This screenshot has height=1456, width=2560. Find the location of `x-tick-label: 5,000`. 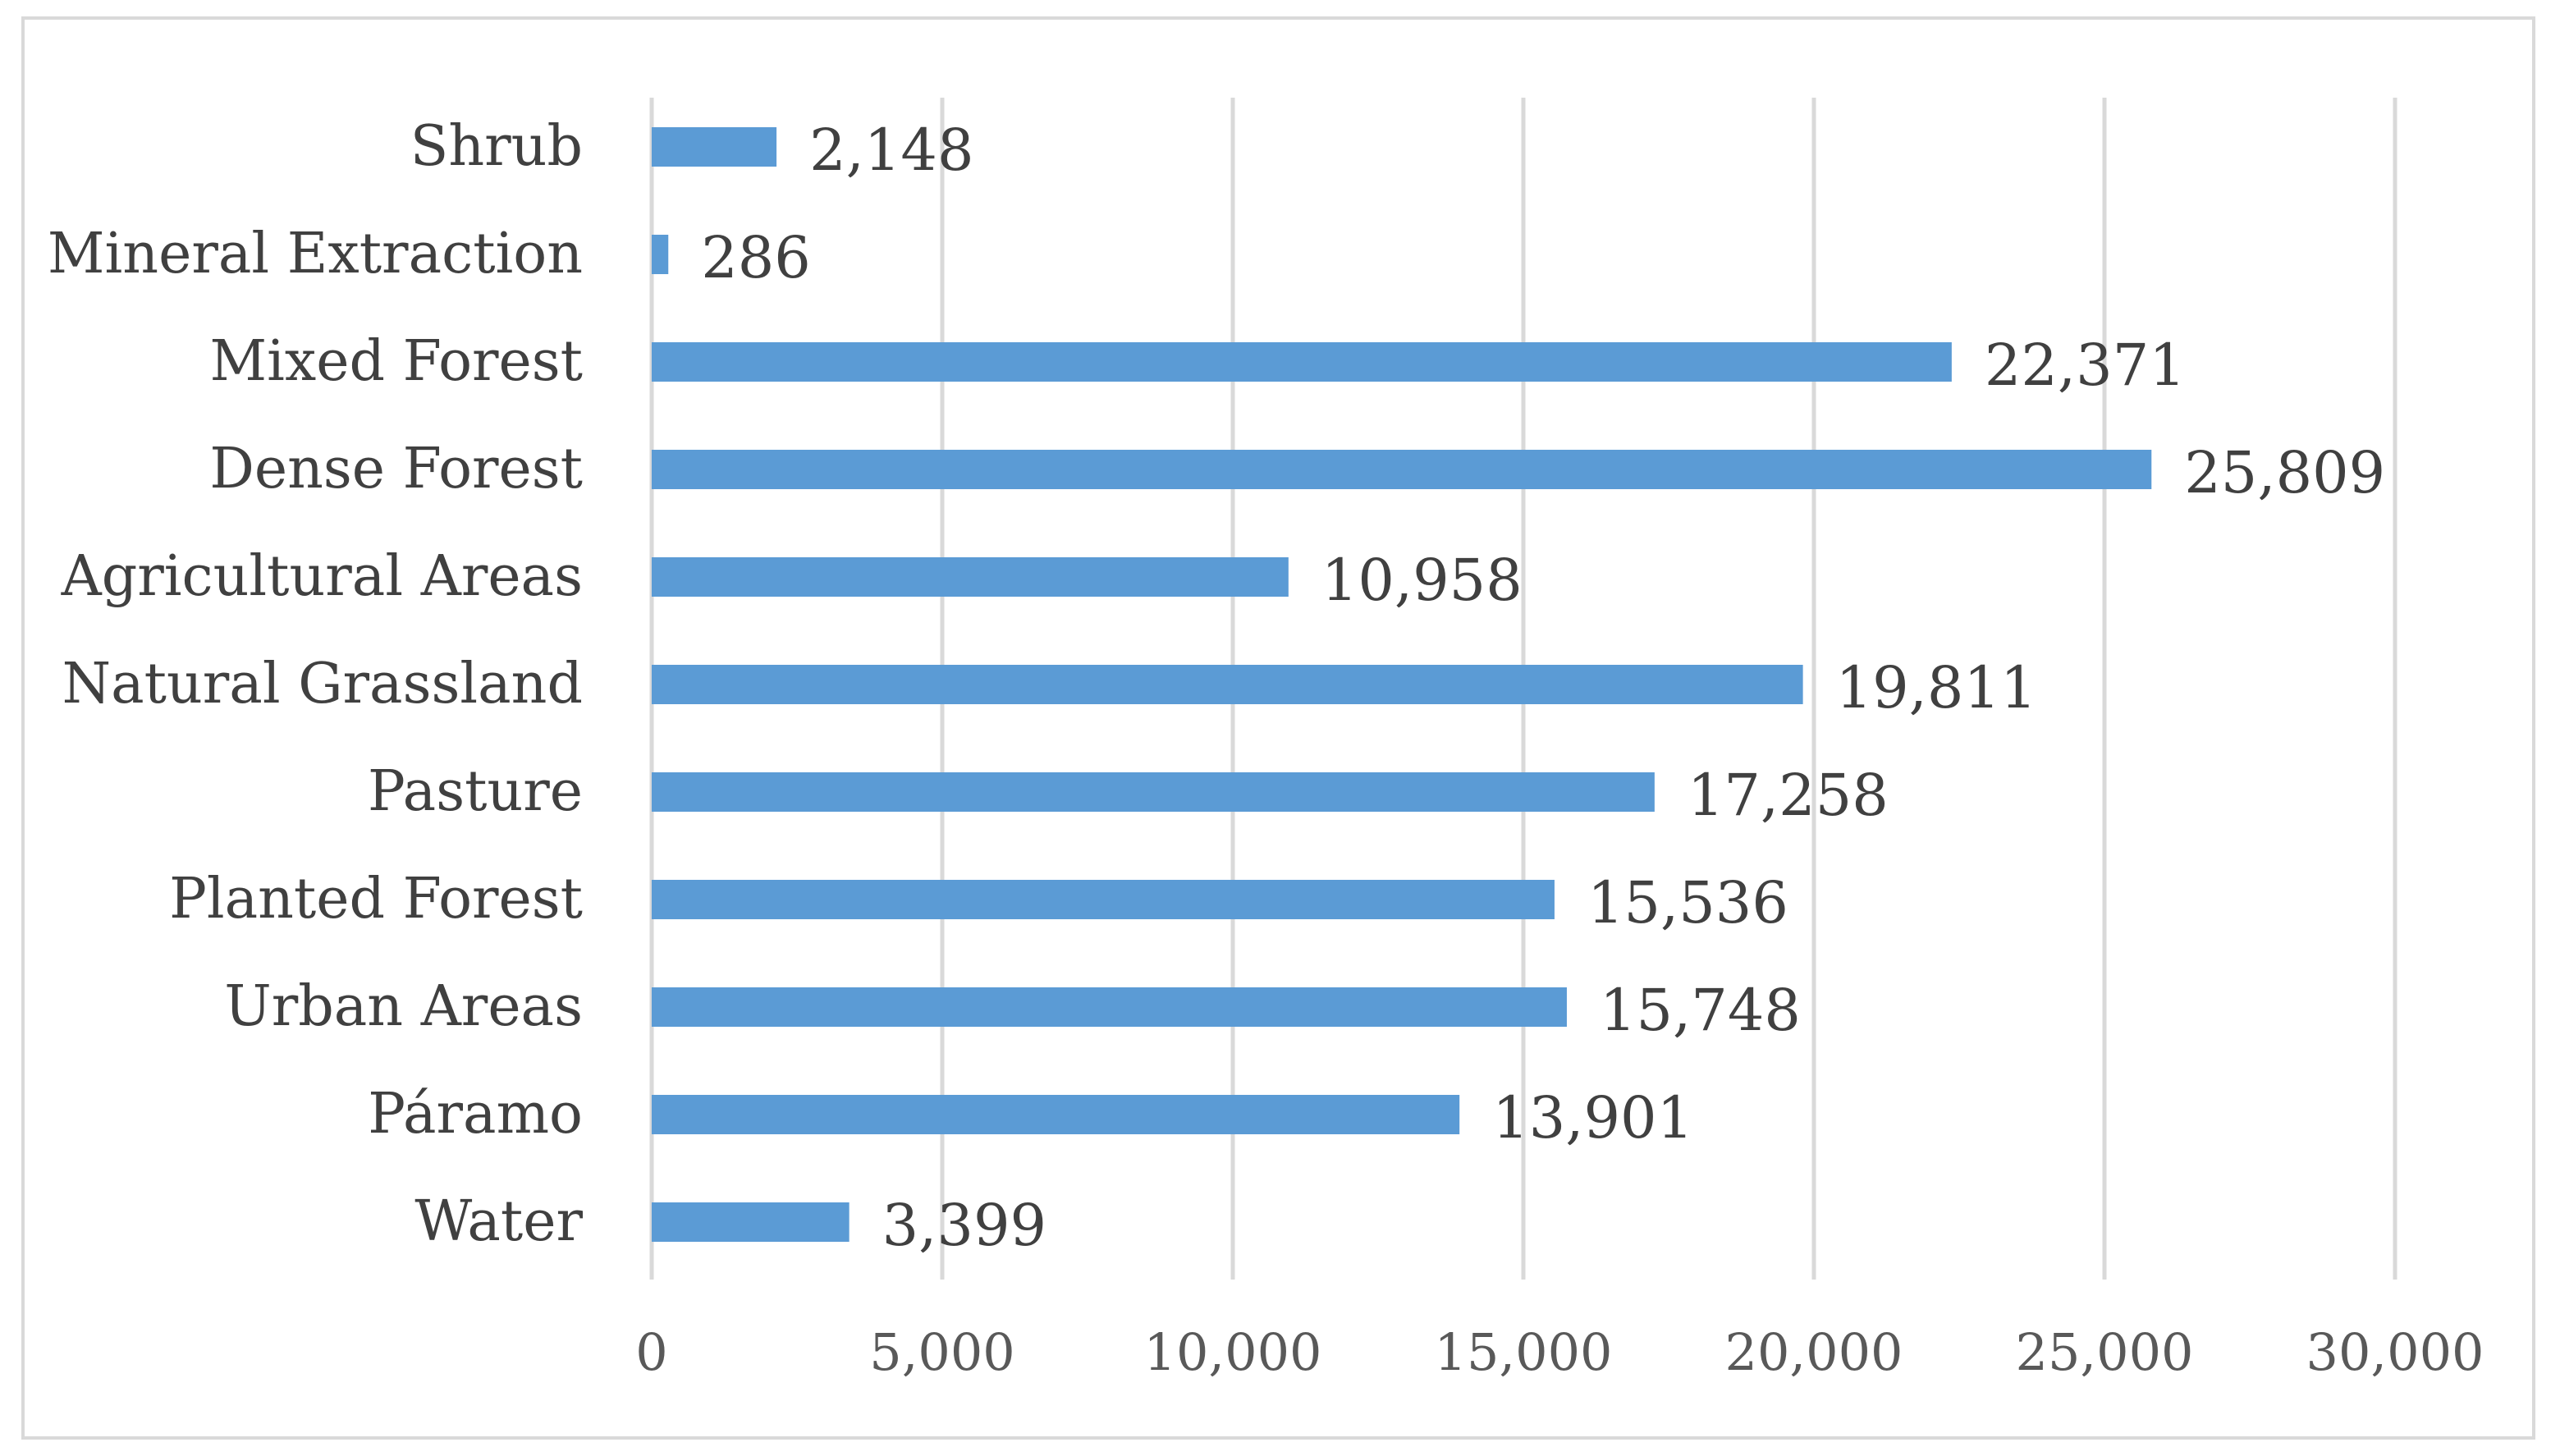

x-tick-label: 5,000 is located at coordinates (942, 1352).